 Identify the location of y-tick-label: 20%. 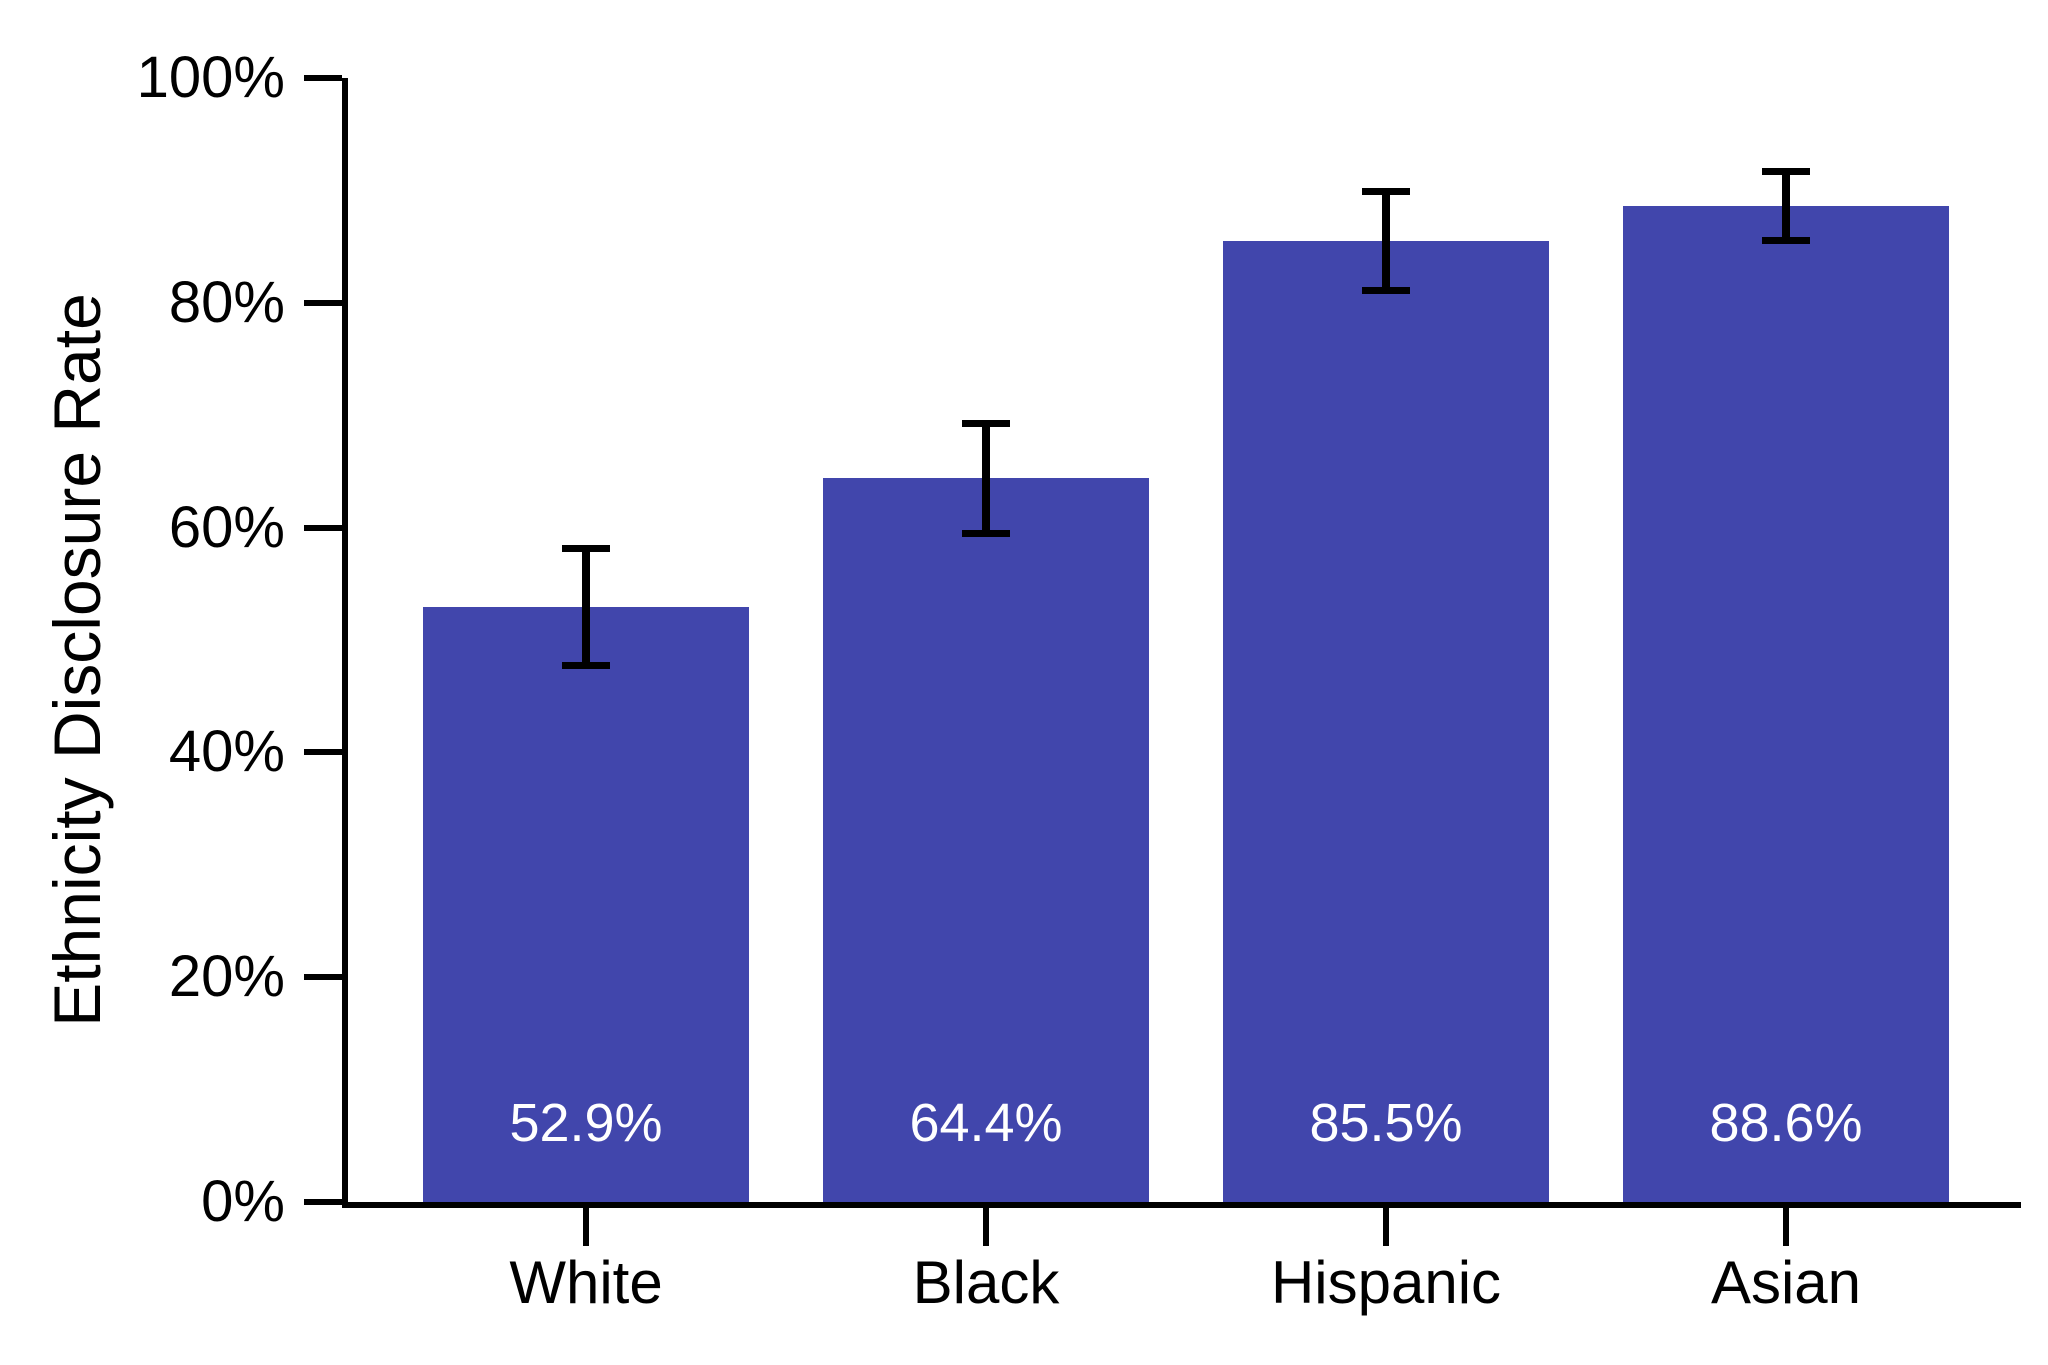
(226, 977).